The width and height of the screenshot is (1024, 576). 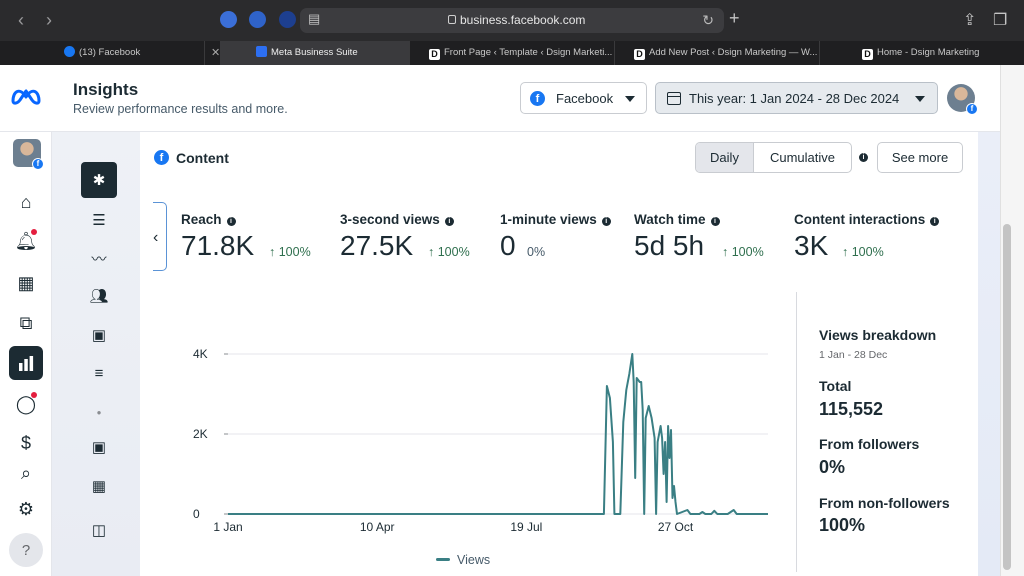 What do you see at coordinates (676, 527) in the screenshot?
I see `x-tick-label: 27 Oct` at bounding box center [676, 527].